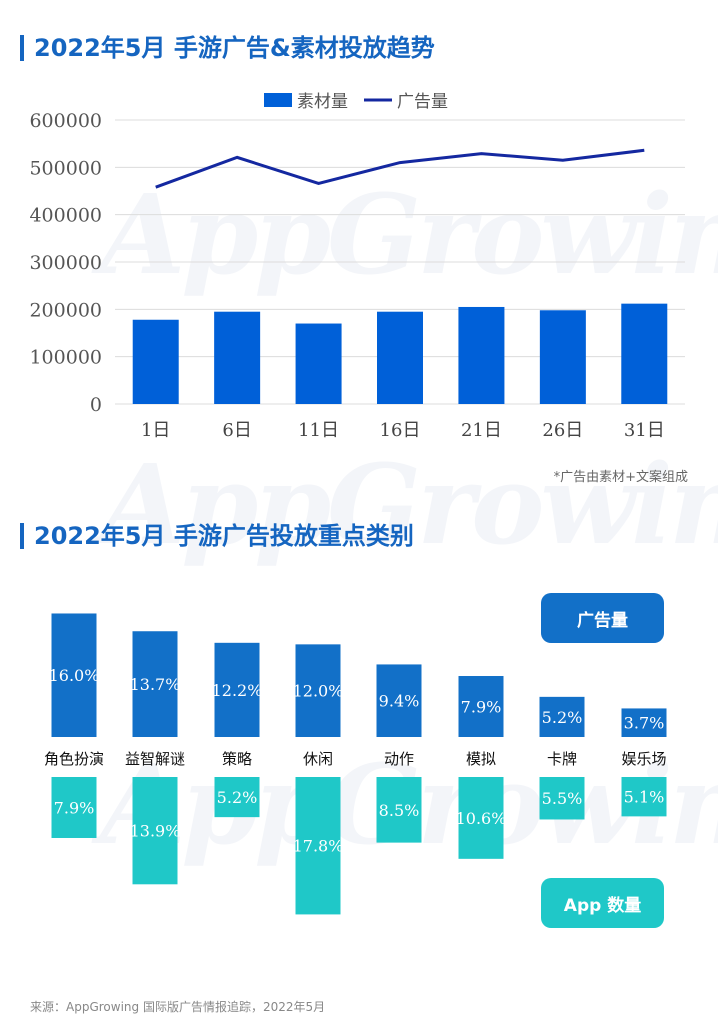  I want to click on category-label: 动作, so click(399, 759).